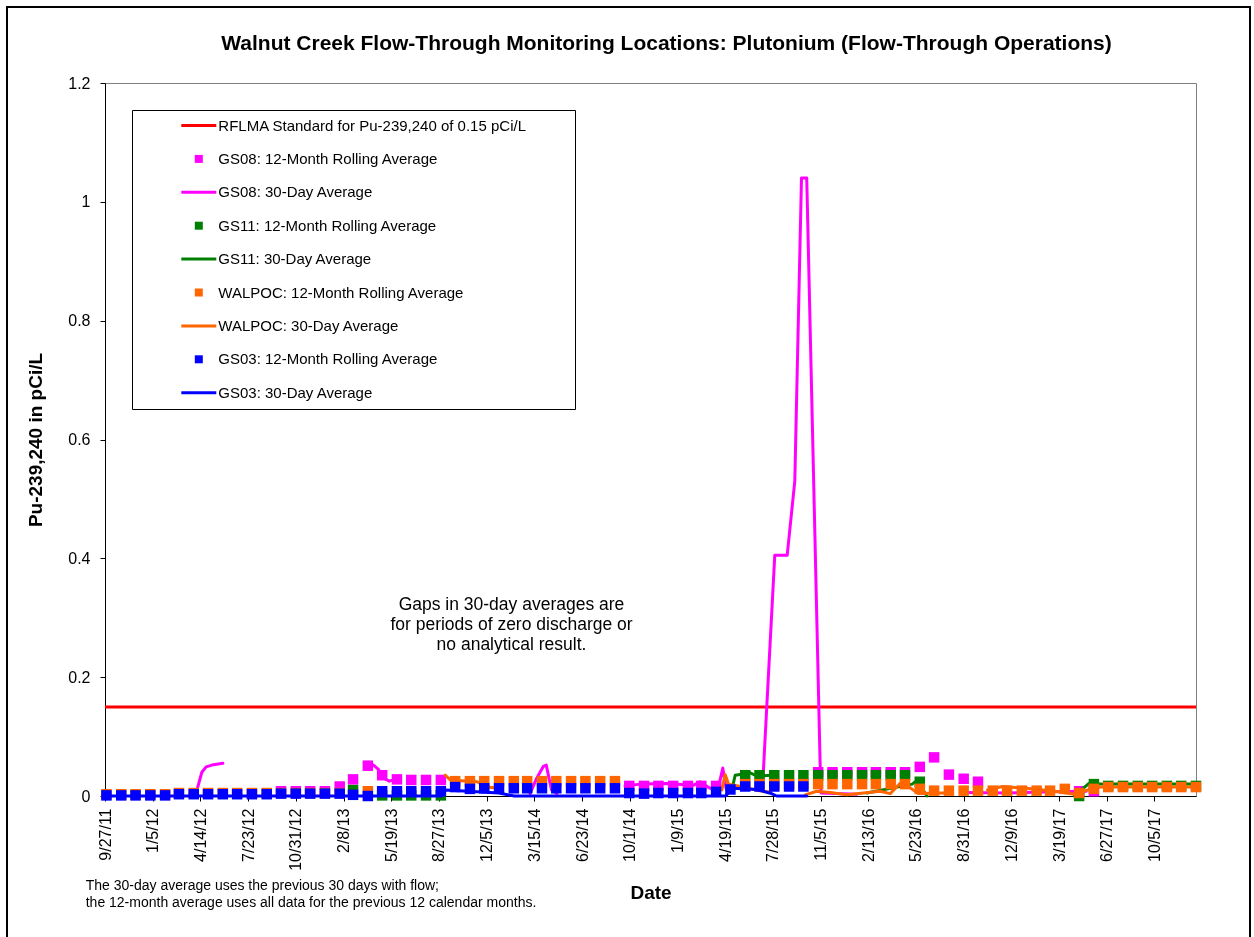 The height and width of the screenshot is (937, 1254). I want to click on x-axis-title: Date, so click(651, 892).